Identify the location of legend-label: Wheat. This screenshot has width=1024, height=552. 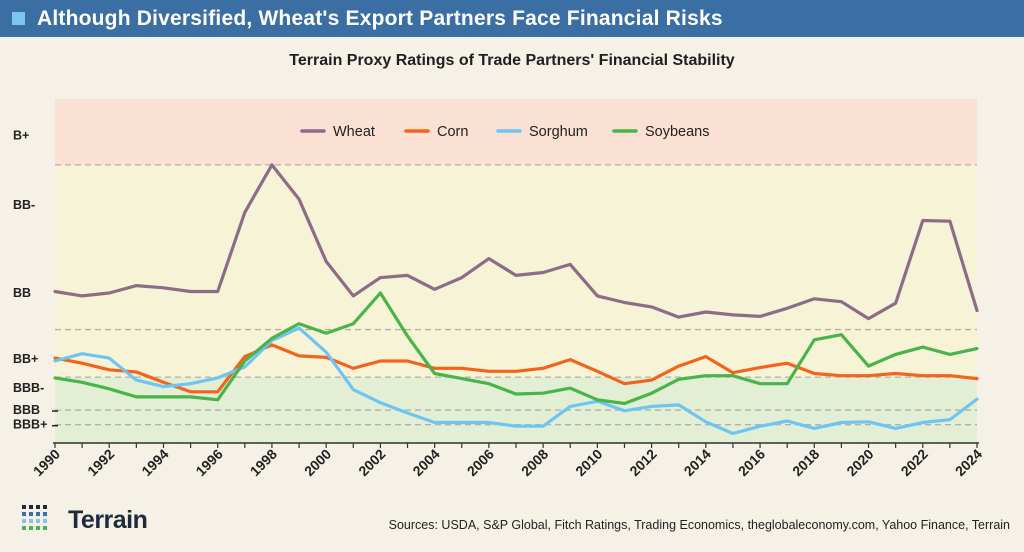
(354, 132).